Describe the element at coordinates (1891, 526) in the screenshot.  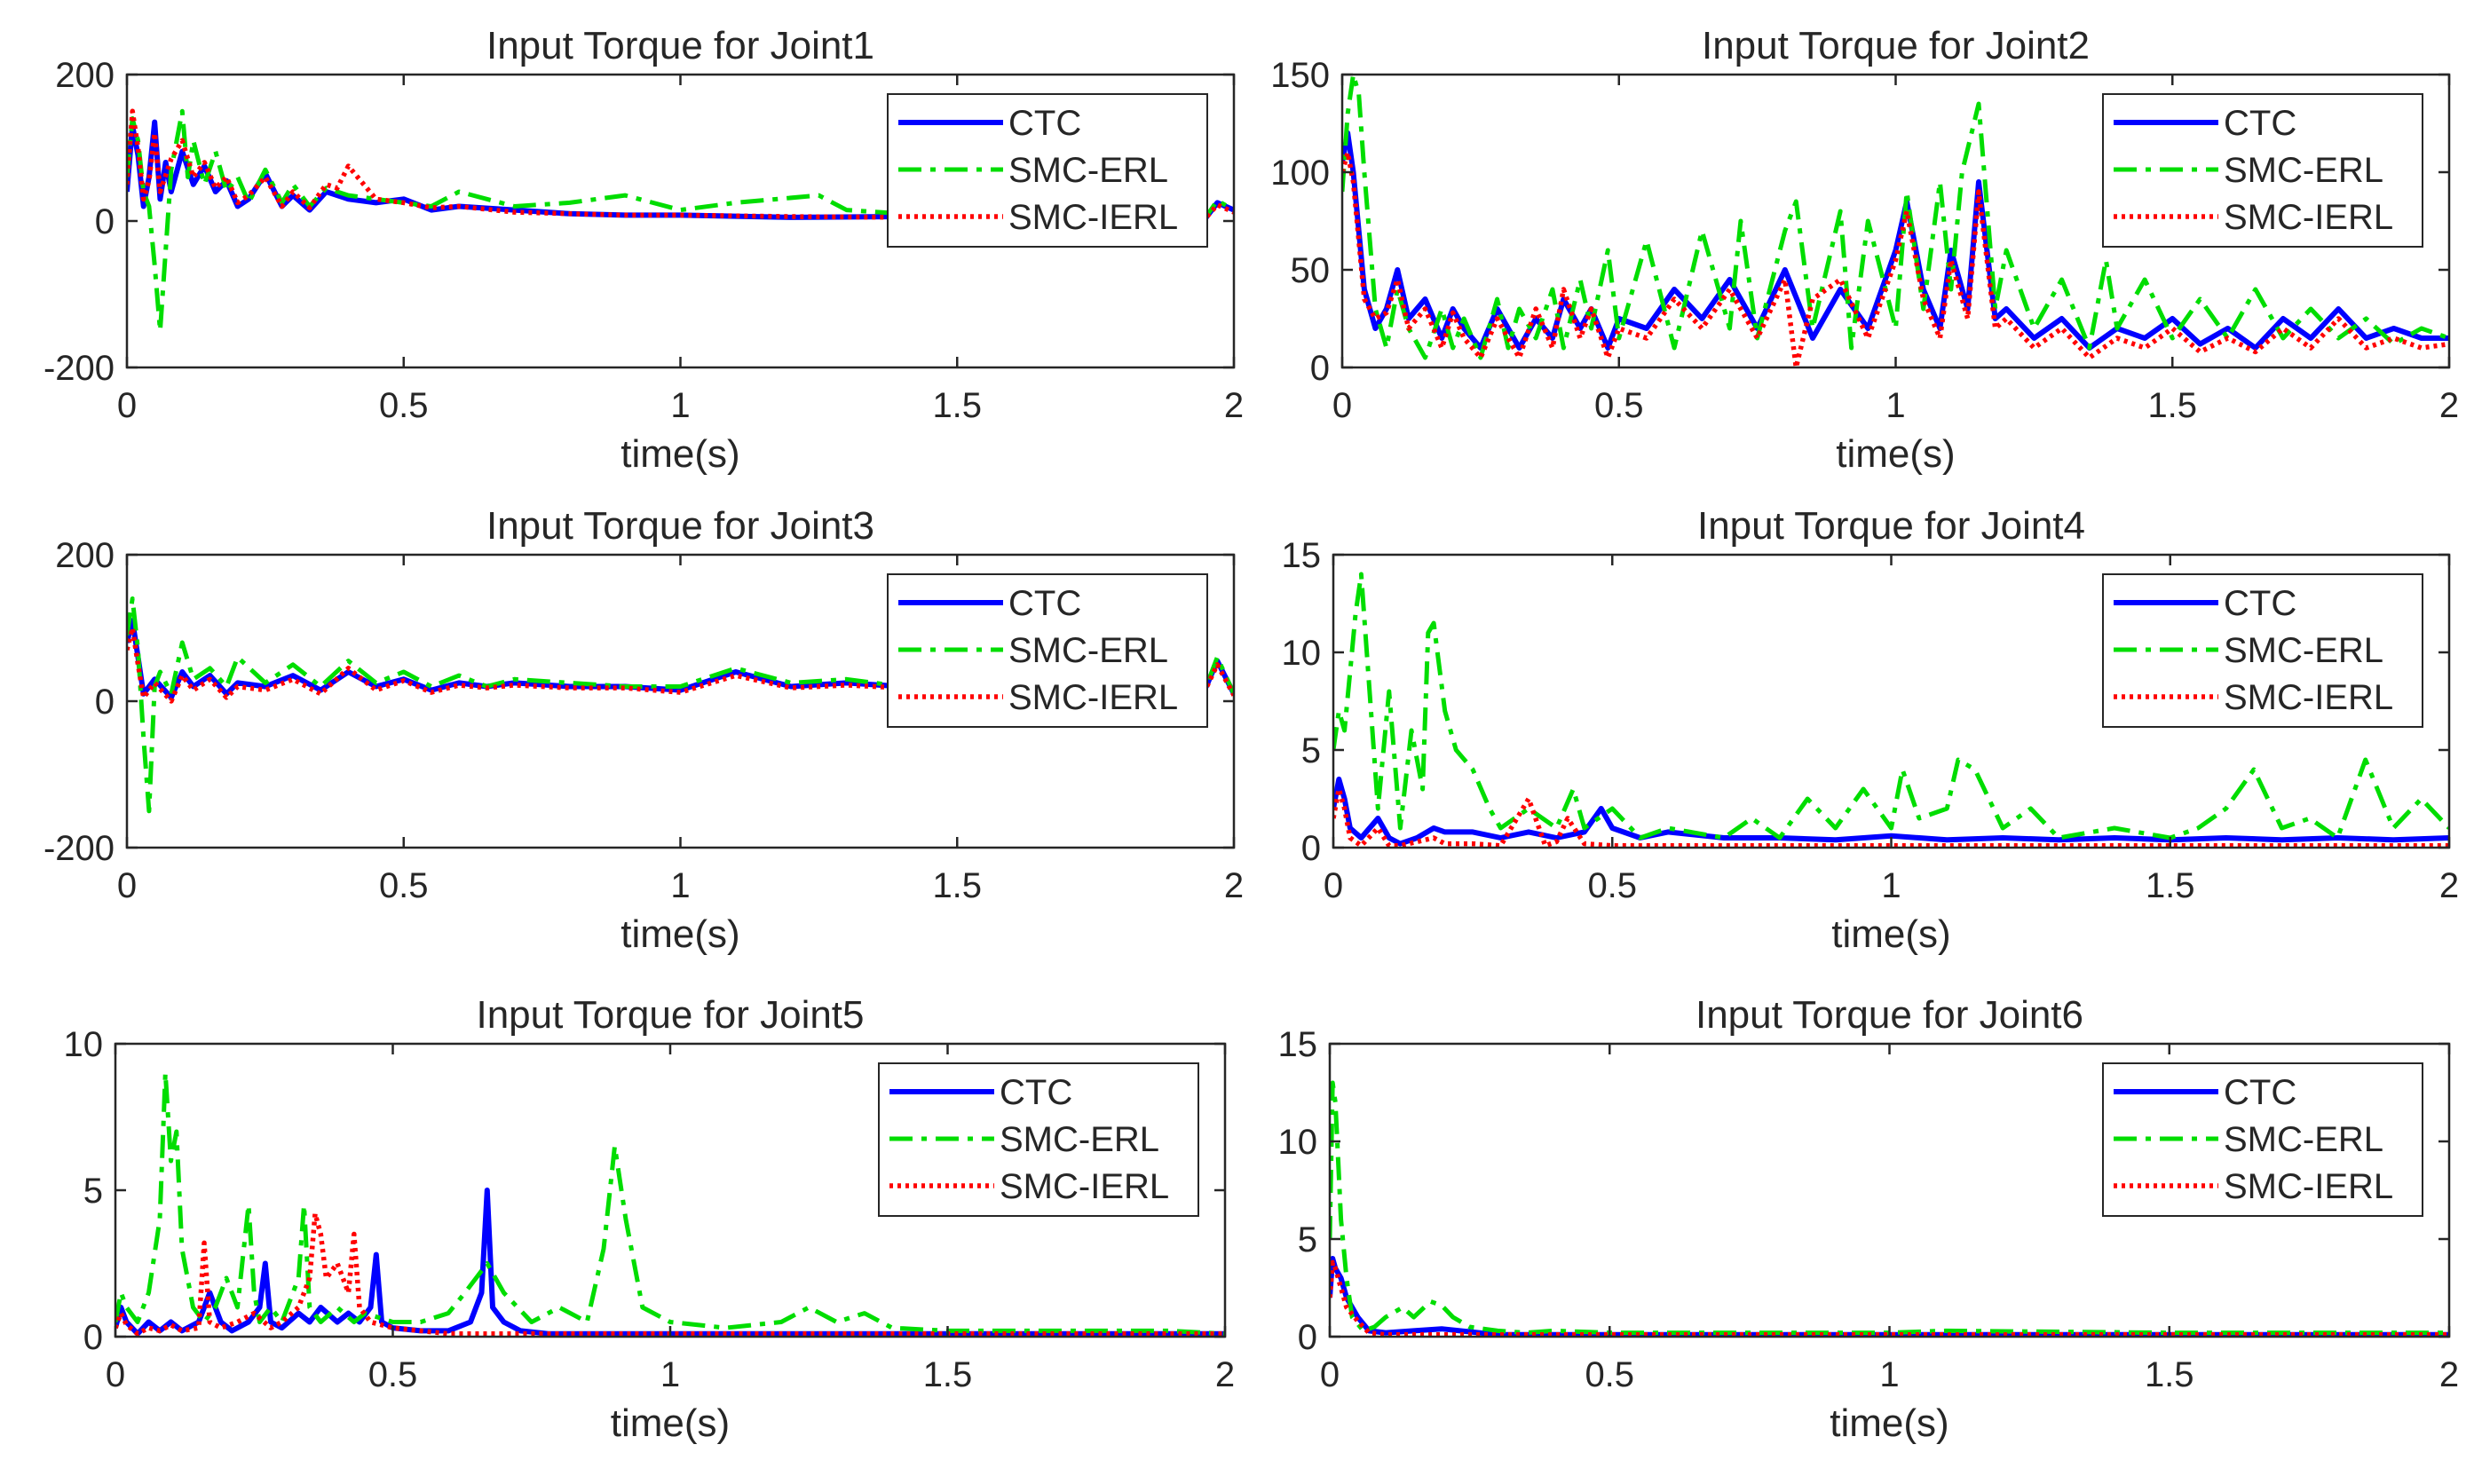
I see `chart-title: Input Torque for Joint4` at that location.